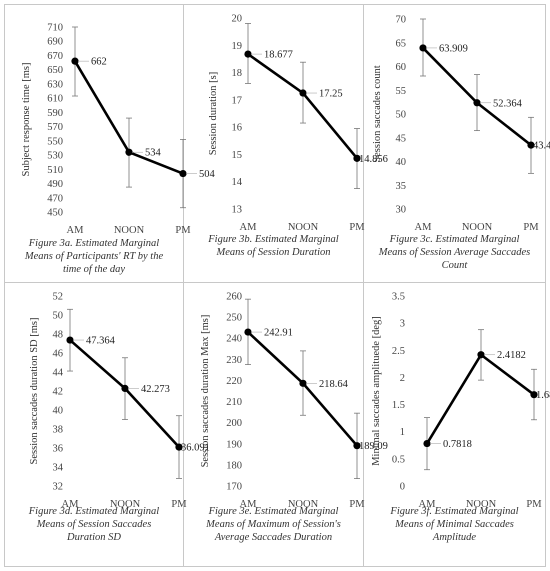  I want to click on y-tick-label: 38, so click(58, 430).